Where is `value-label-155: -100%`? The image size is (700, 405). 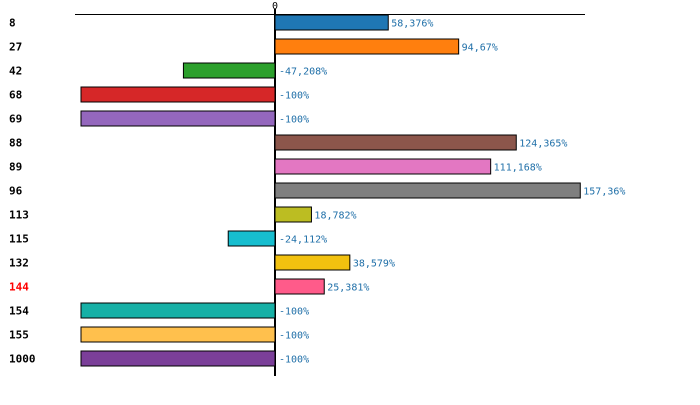 value-label-155: -100% is located at coordinates (294, 336).